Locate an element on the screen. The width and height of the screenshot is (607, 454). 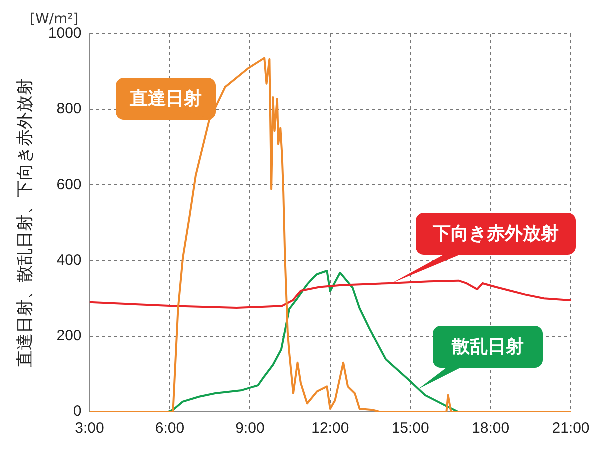
y-tick-label: 600 is located at coordinates (69, 185).